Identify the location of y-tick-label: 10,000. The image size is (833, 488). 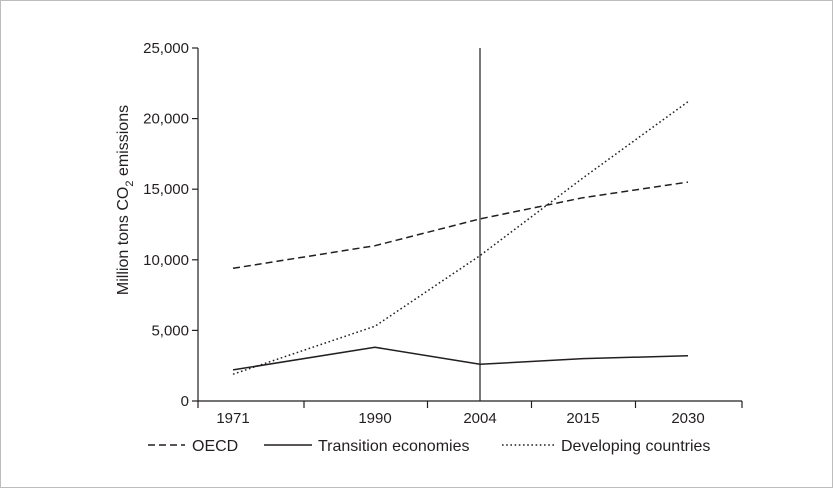
(166, 260).